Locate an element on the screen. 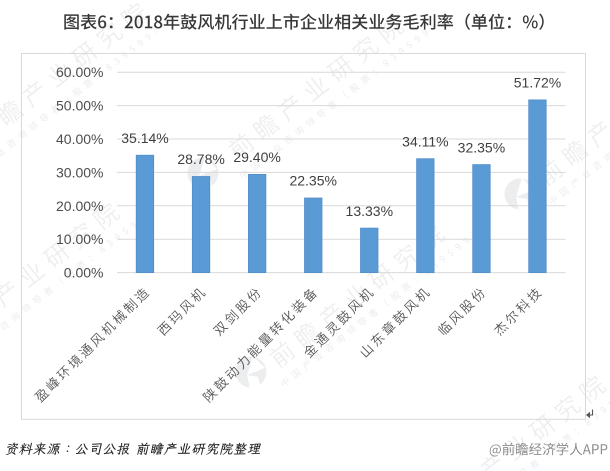  svg-text: 40.00% is located at coordinates (79, 139).